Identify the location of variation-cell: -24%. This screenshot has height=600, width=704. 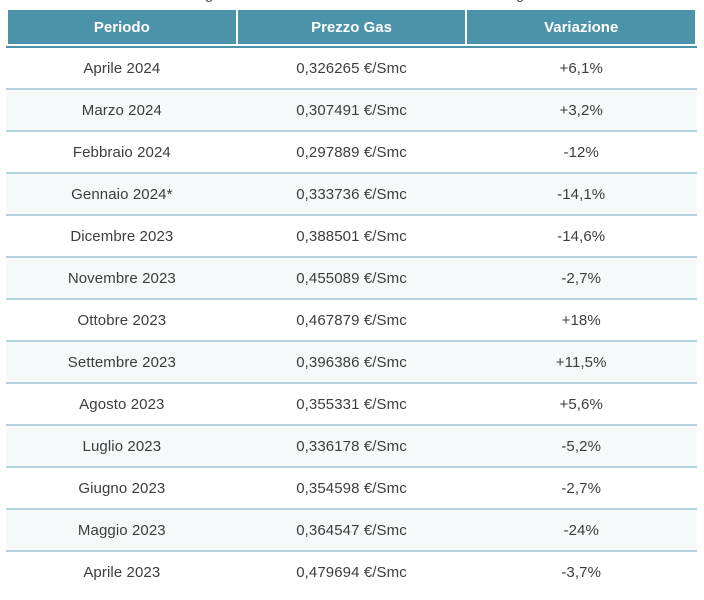
(581, 530).